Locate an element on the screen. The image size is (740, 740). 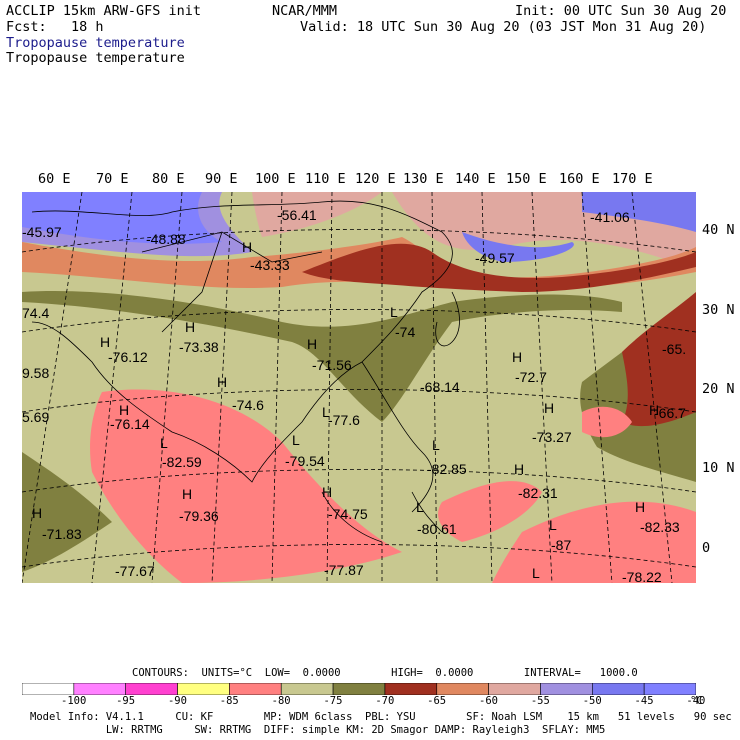
lon-label: 60 E is located at coordinates (54, 179).